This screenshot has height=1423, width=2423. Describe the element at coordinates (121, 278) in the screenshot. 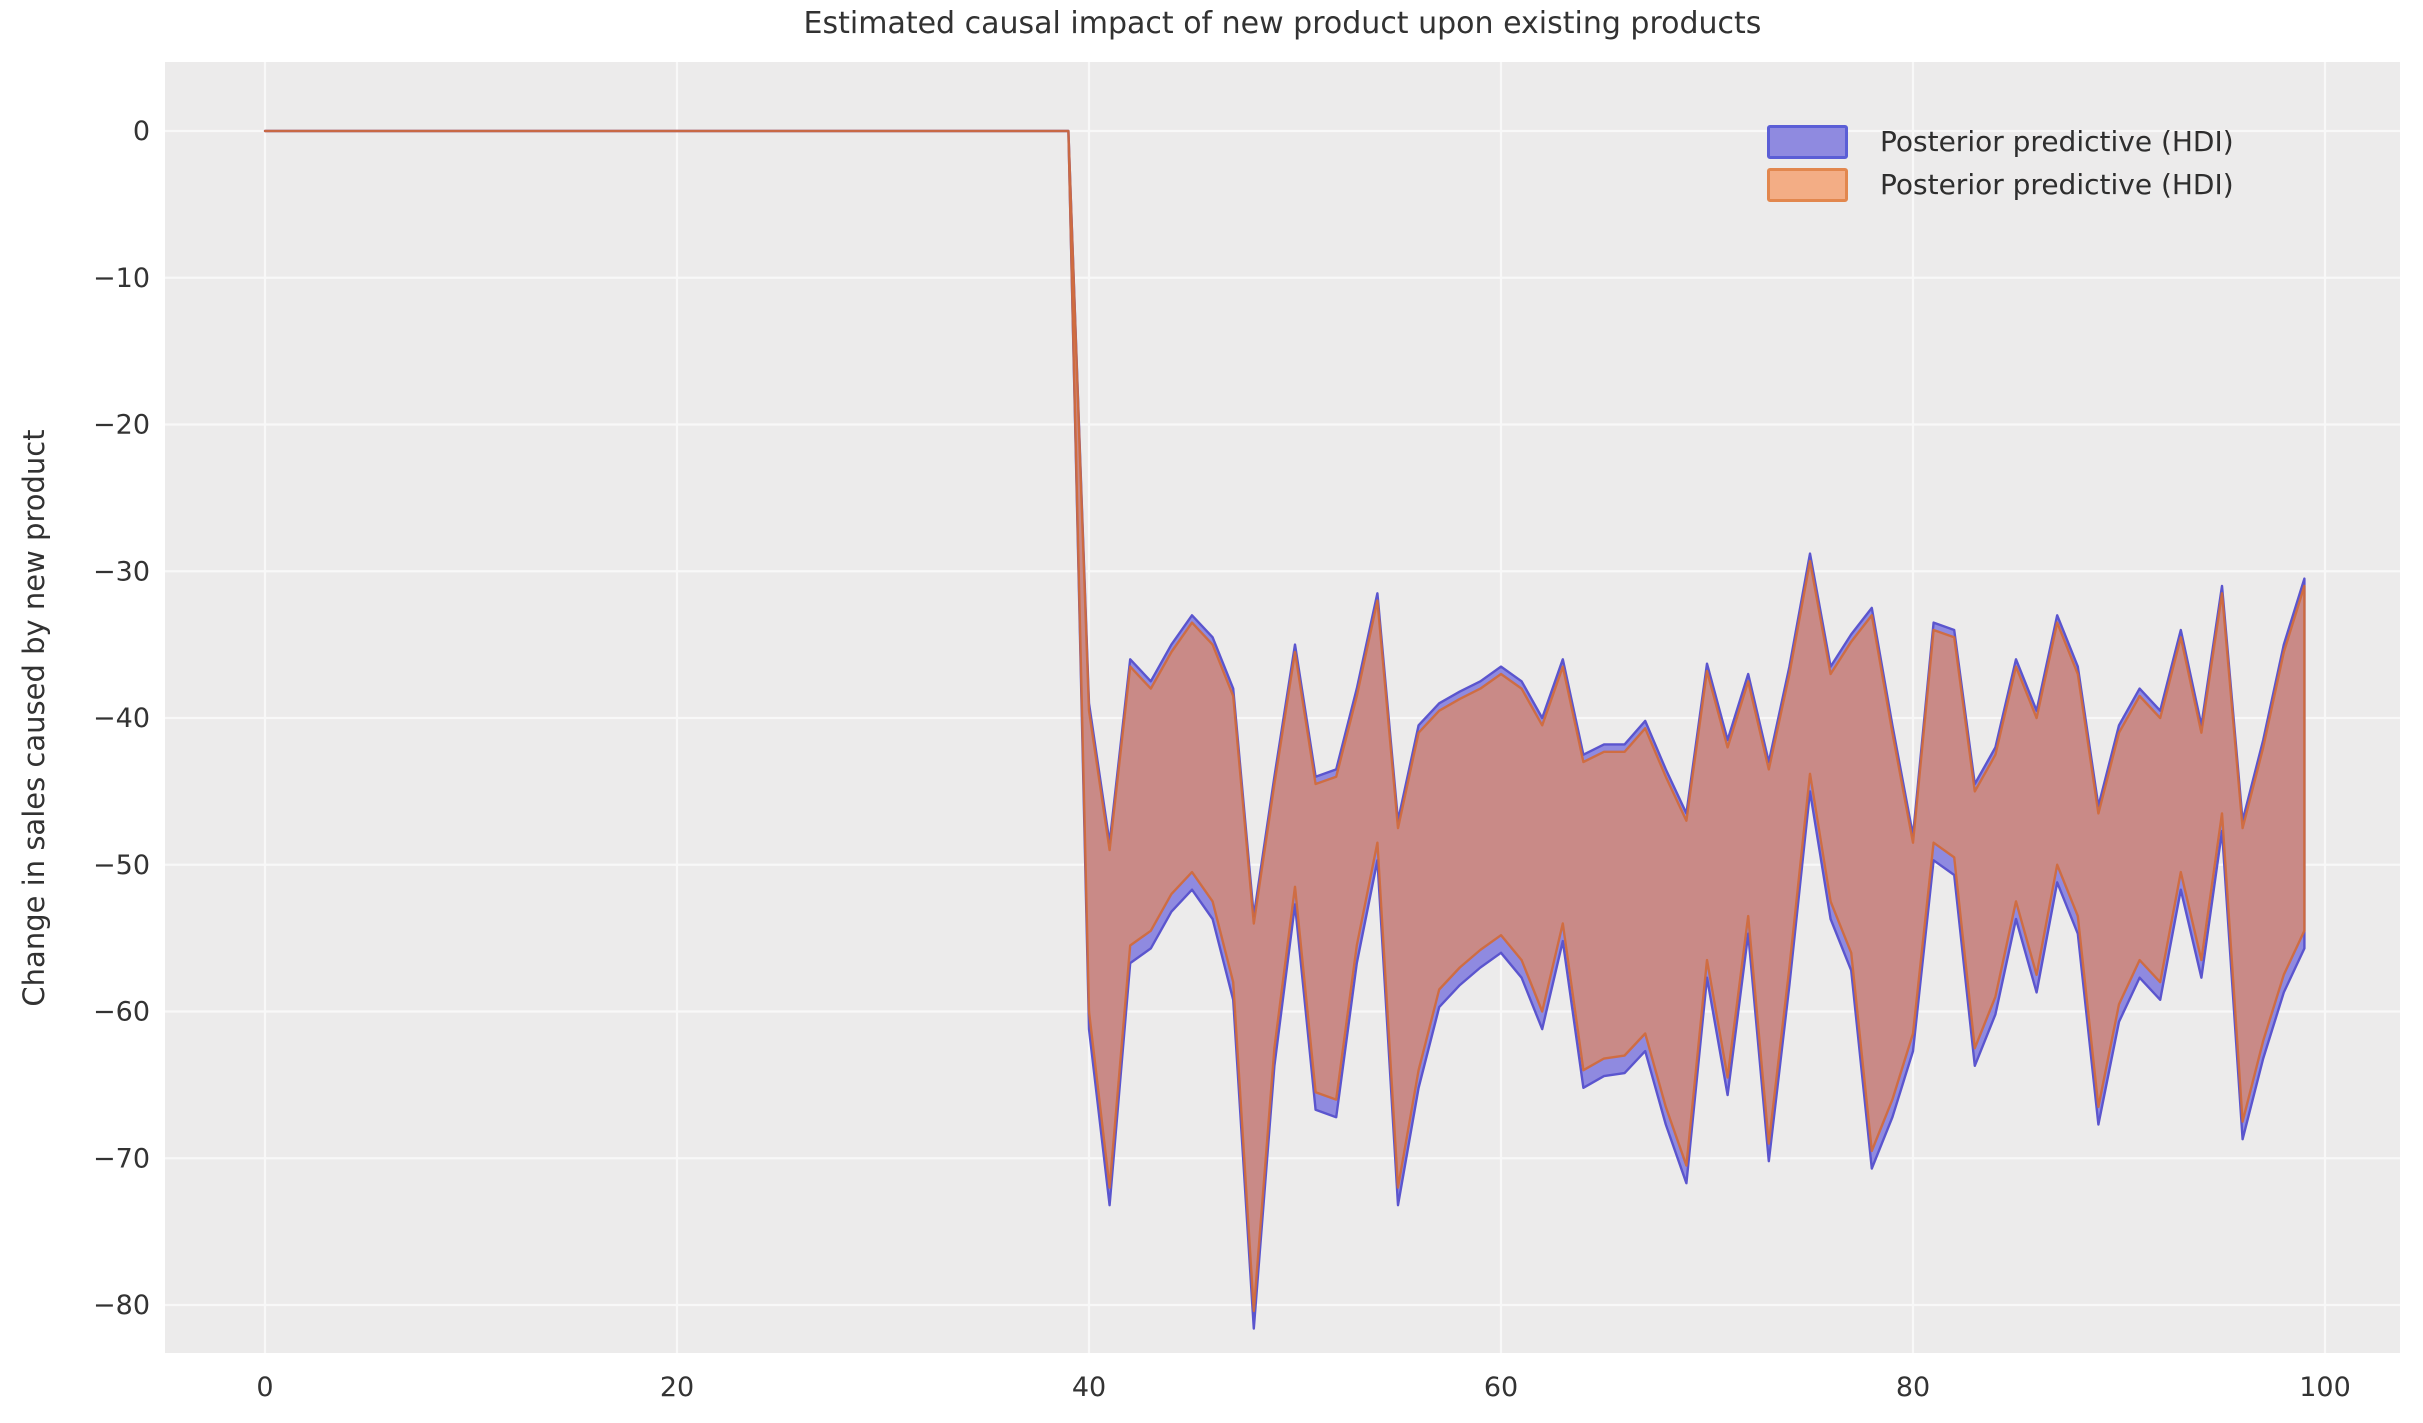

I see `y-tick-label: −10` at that location.